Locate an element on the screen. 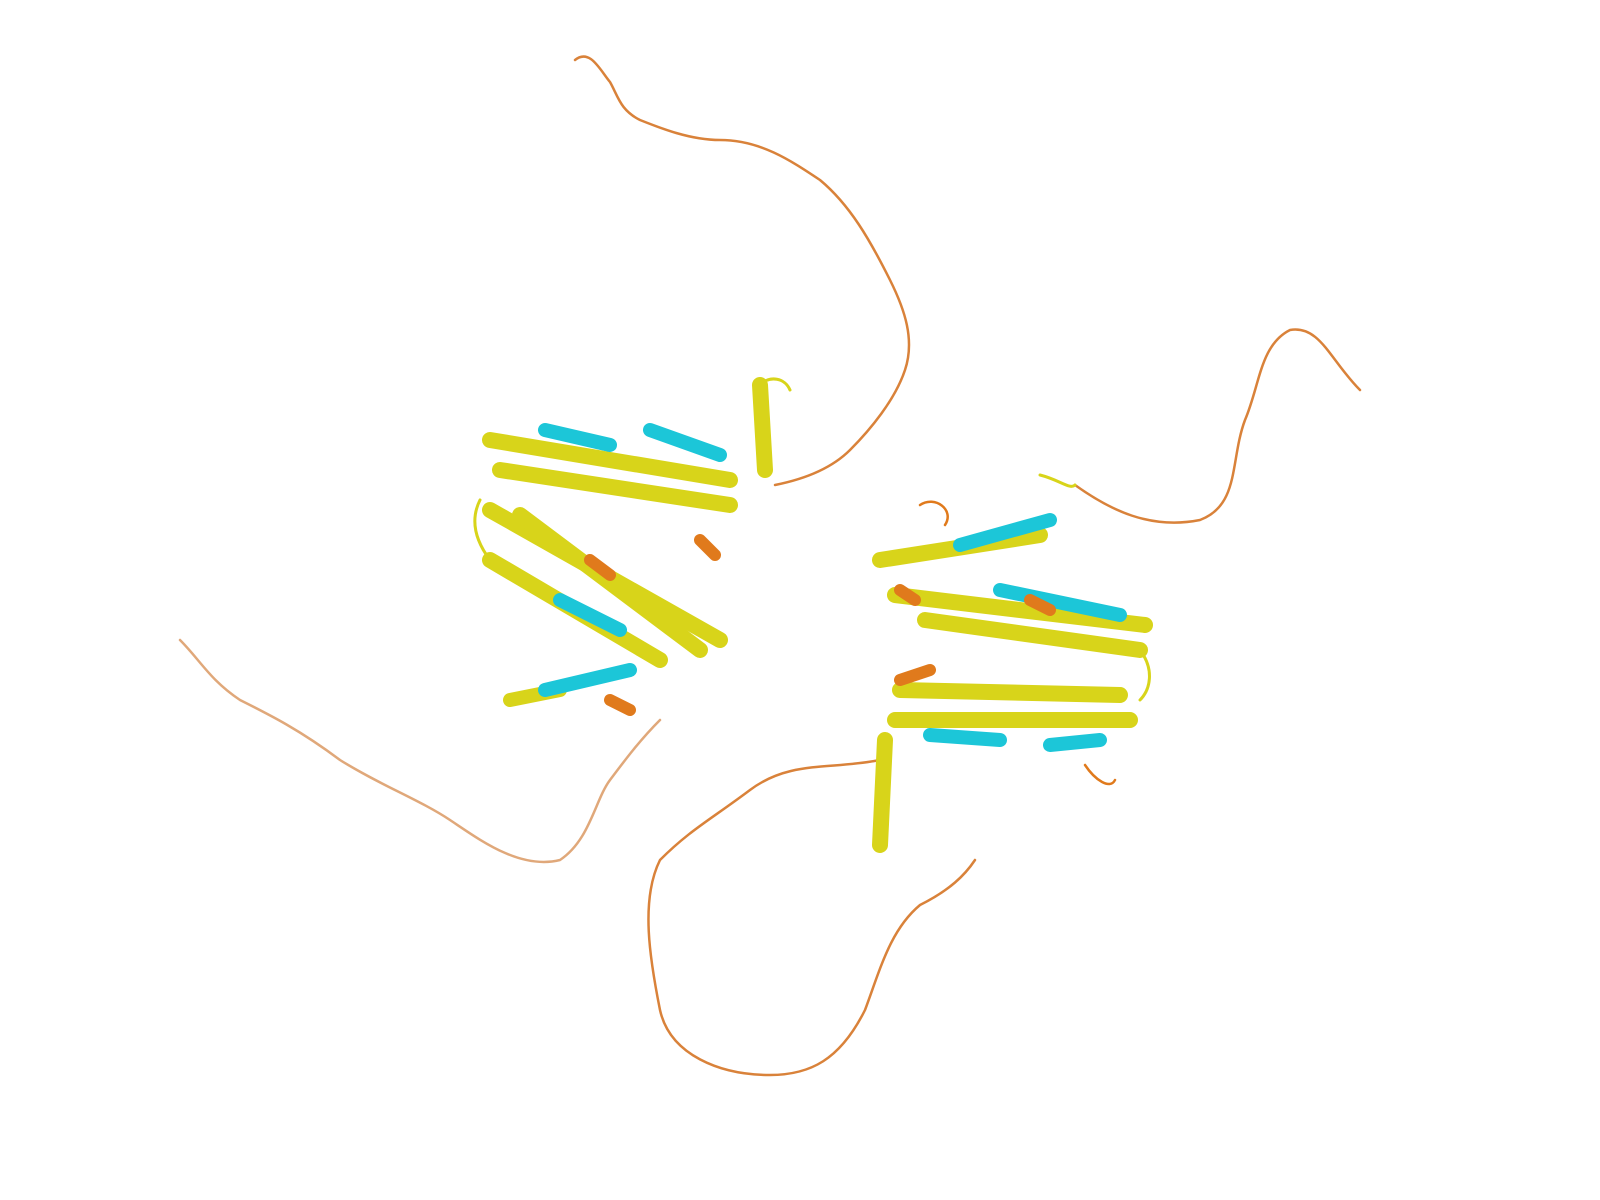 This screenshot has height=1200, width=1600. molecule-right is located at coordinates (1012, 663).